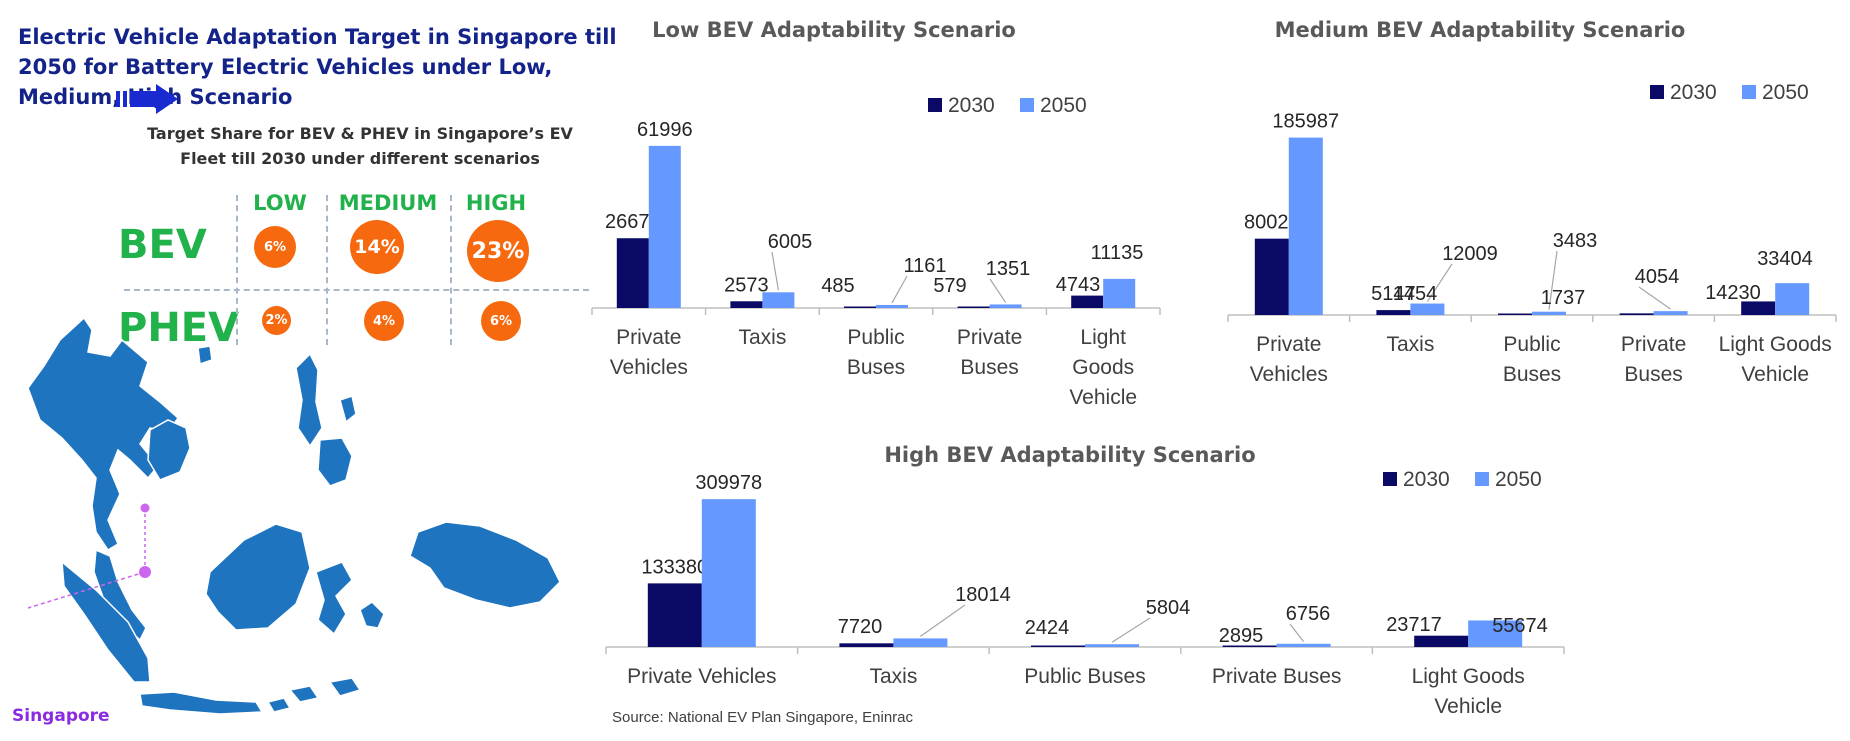 The height and width of the screenshot is (741, 1850). What do you see at coordinates (674, 567) in the screenshot?
I see `data-label: 133380` at bounding box center [674, 567].